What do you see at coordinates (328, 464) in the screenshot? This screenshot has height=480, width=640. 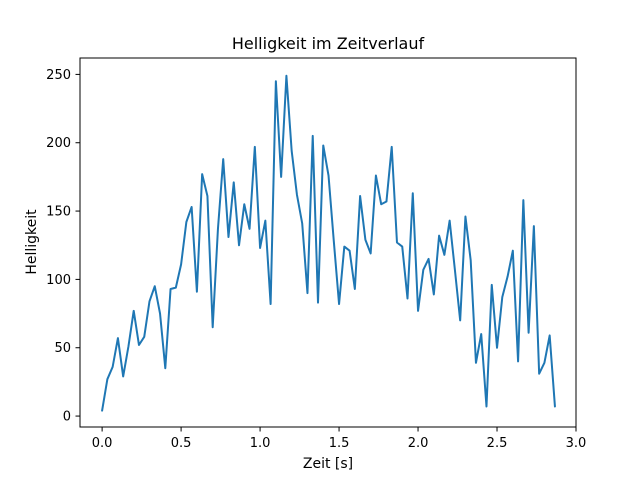 I see `x-axis-title: Zeit [s]` at bounding box center [328, 464].